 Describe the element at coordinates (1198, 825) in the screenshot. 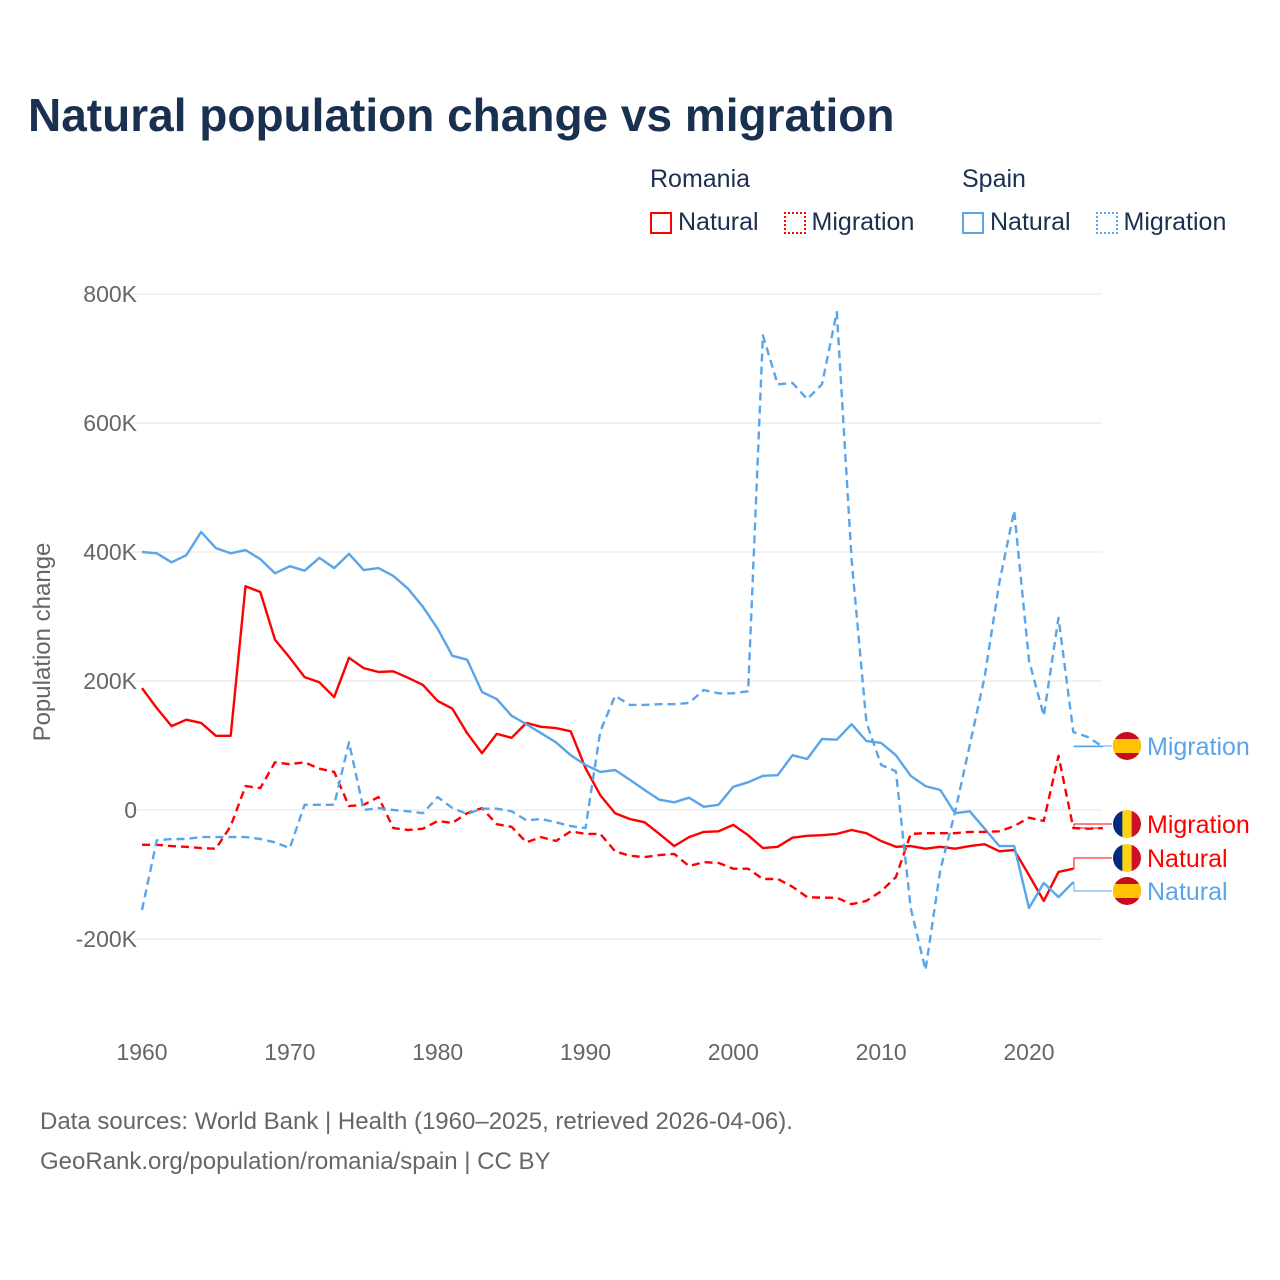

I see `end-label-romania-migration: Migration` at that location.